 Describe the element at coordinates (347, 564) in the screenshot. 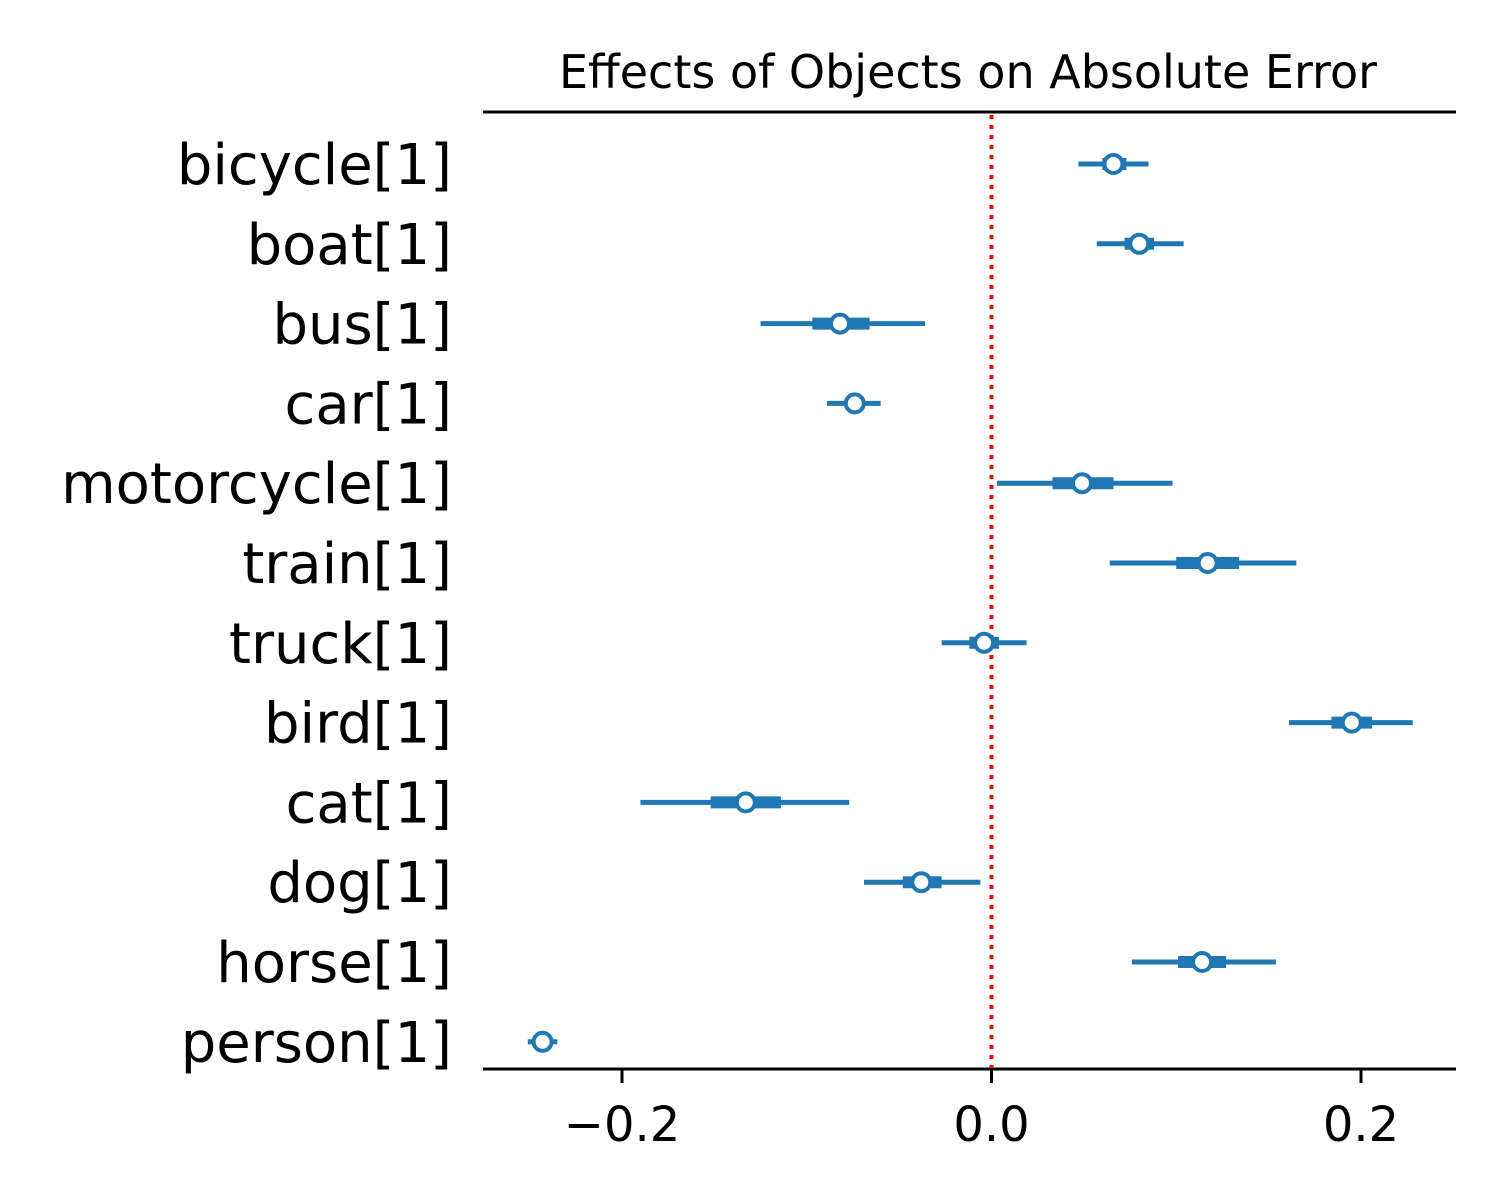

I see `category-label: train[1]` at that location.